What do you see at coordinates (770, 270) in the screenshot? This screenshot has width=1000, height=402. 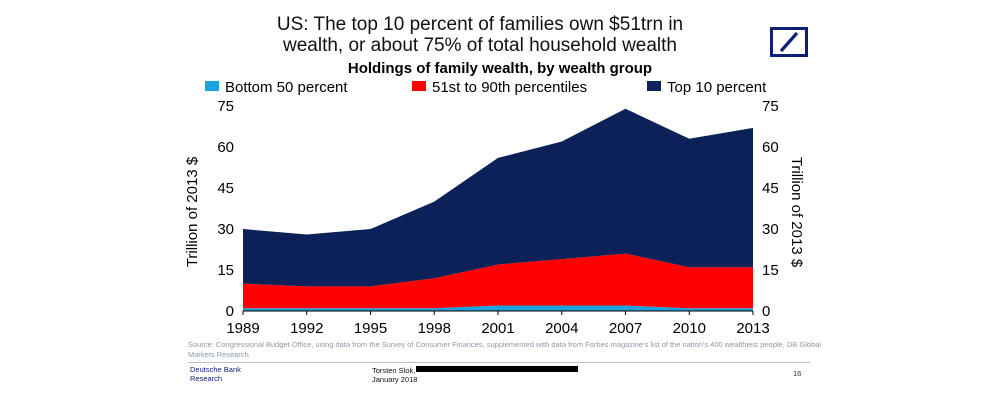 I see `right-y-tick-label: 15` at bounding box center [770, 270].